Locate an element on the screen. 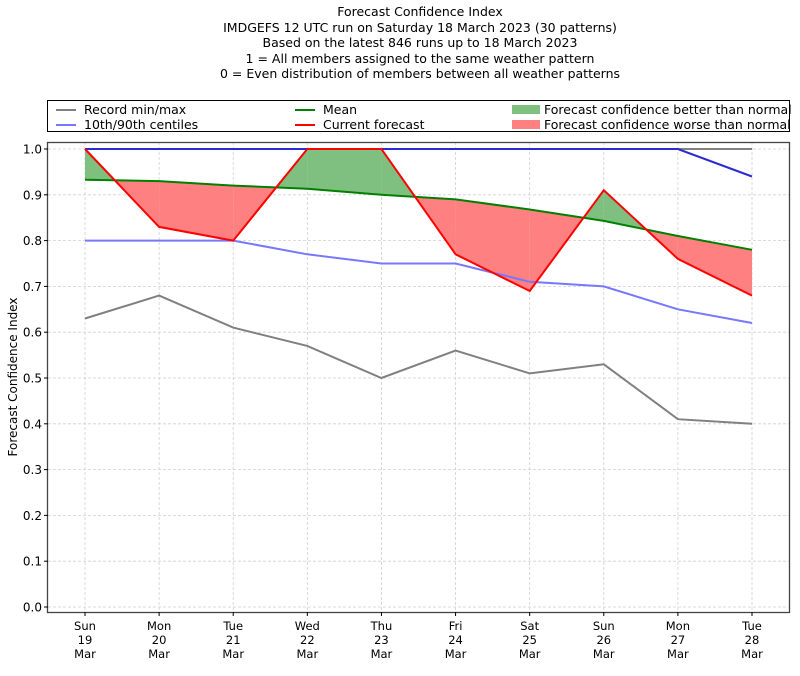  x-tick-label-date: 24 is located at coordinates (455, 640).